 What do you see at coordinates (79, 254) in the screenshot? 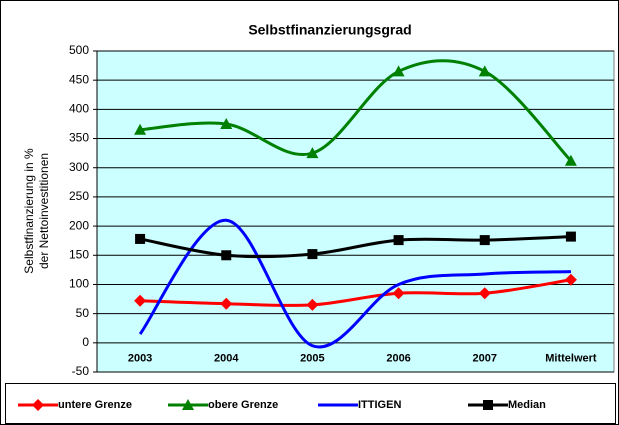
I see `y-tick-label: 150` at bounding box center [79, 254].